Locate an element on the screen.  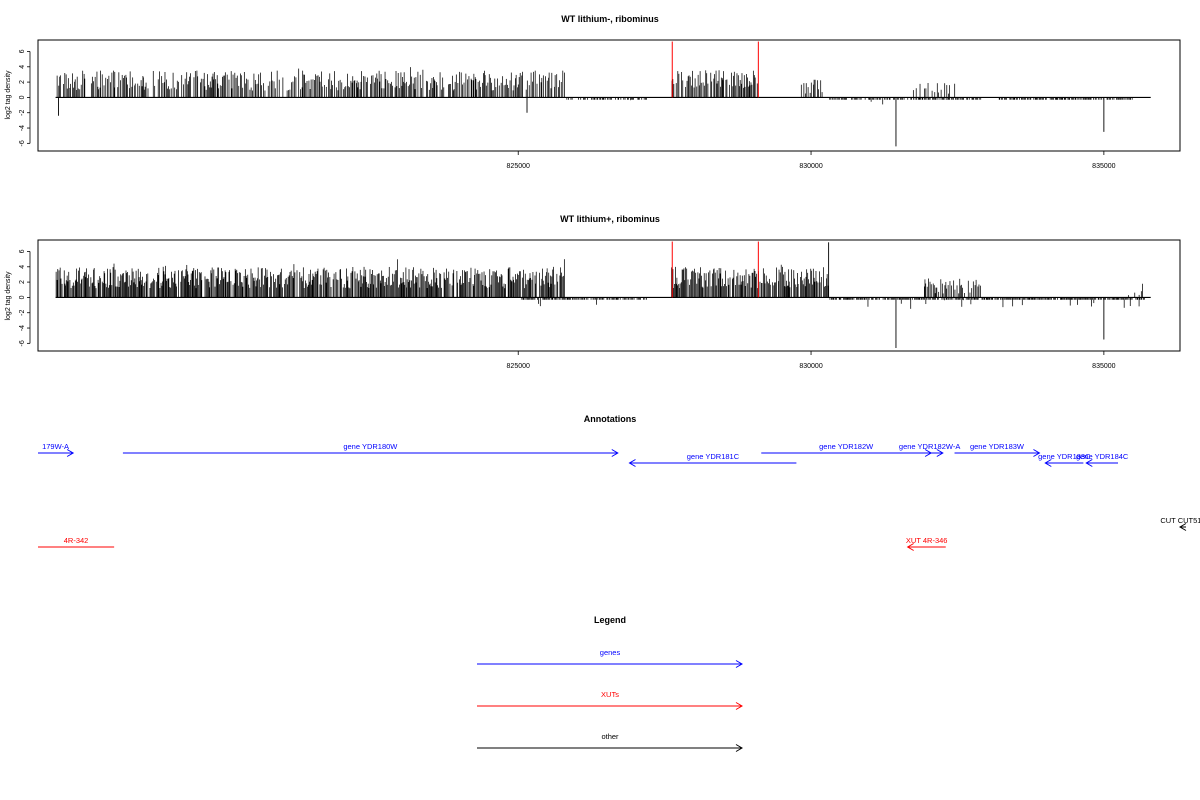
annotation-feature: gene YDR180W is located at coordinates (370, 449).